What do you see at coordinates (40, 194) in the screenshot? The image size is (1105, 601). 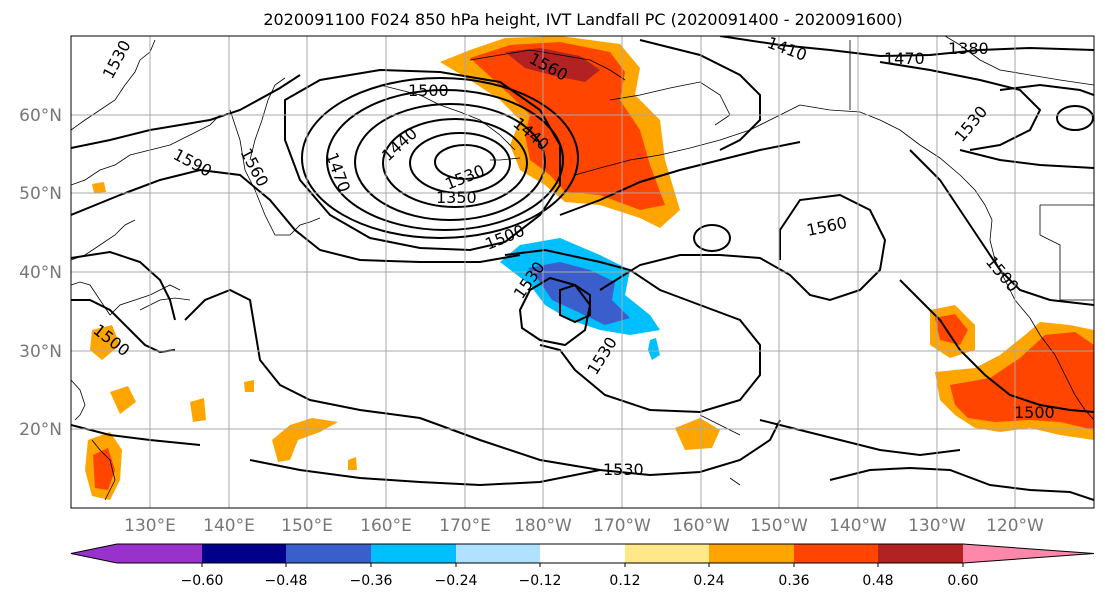 I see `lat-label: 50°N` at bounding box center [40, 194].